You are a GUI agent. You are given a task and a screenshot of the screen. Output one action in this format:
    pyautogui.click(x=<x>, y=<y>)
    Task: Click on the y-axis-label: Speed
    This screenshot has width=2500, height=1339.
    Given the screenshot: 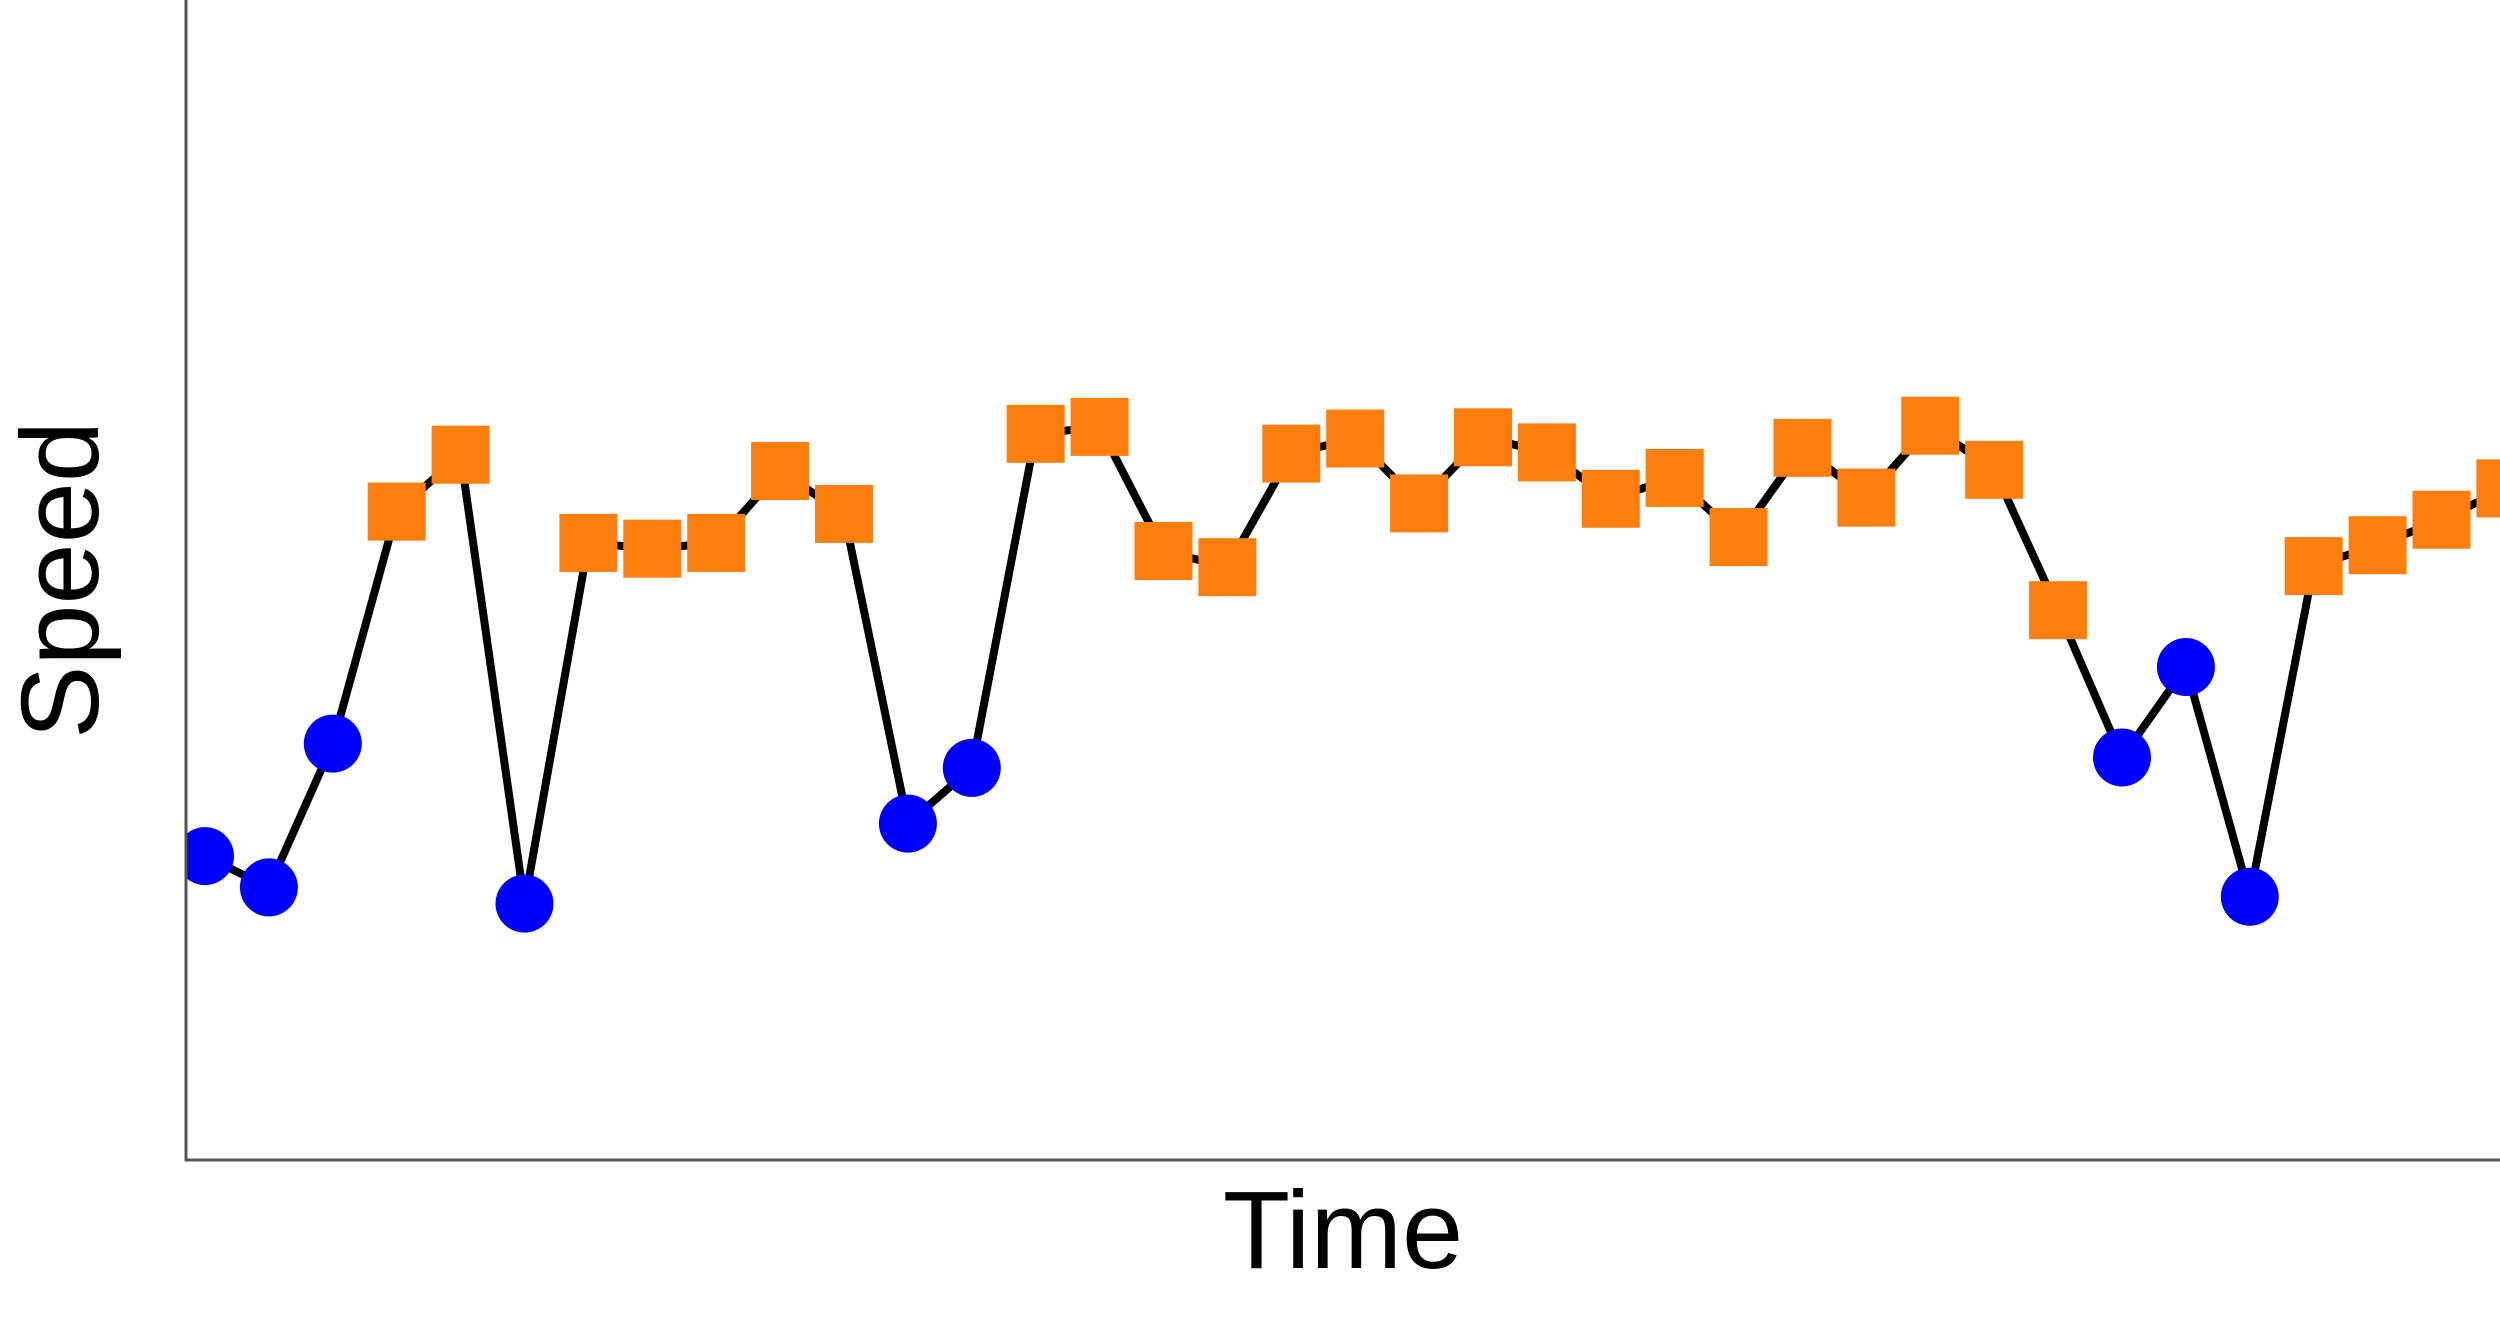 What is the action you would take?
    pyautogui.click(x=61, y=580)
    